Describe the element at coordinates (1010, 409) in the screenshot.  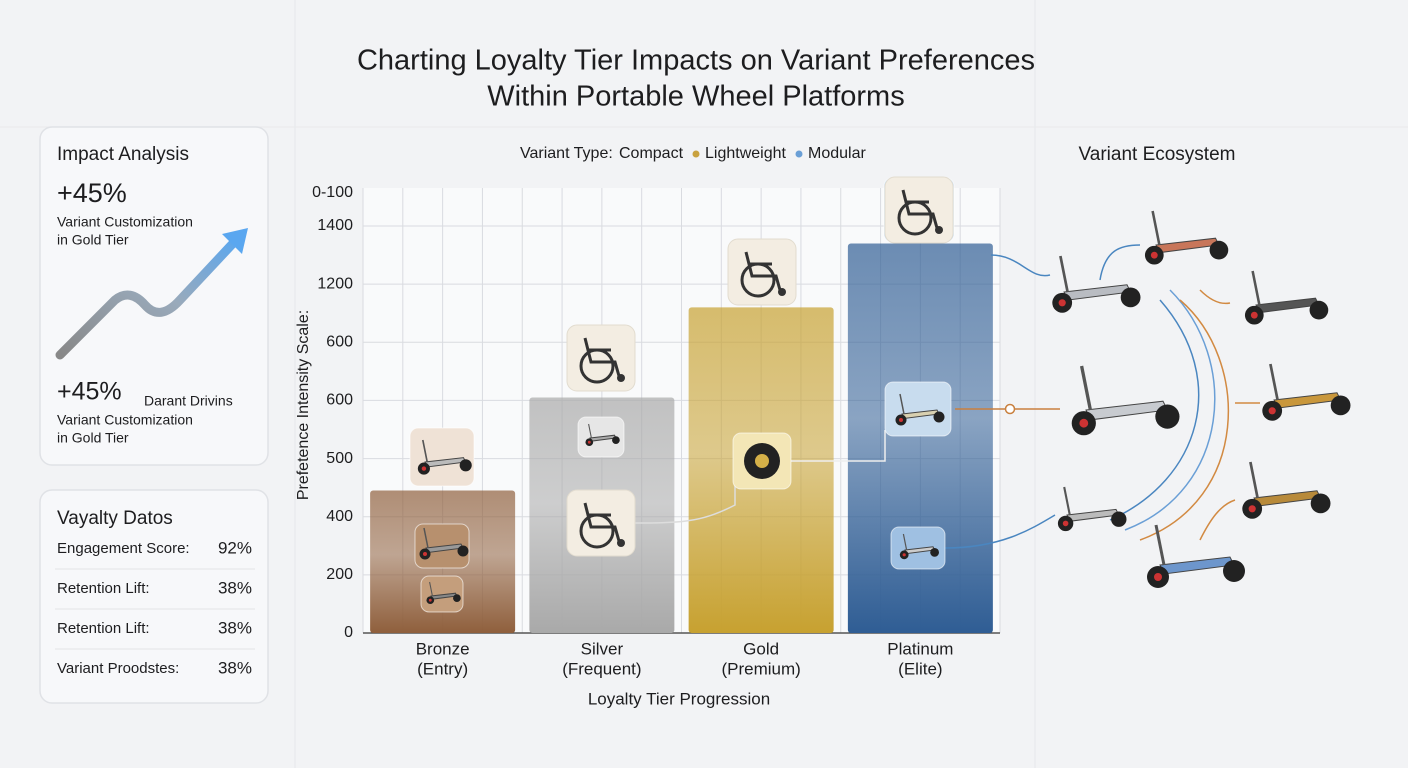
I see `connector-node` at that location.